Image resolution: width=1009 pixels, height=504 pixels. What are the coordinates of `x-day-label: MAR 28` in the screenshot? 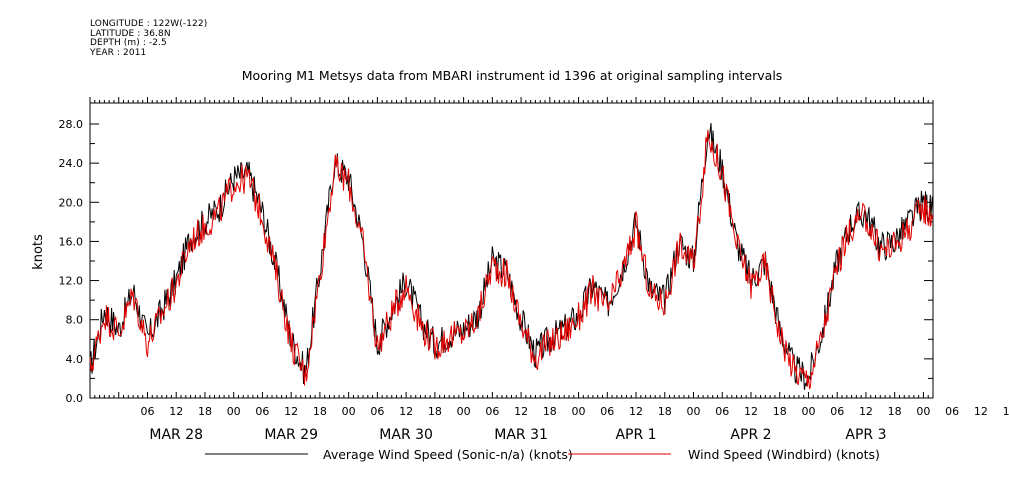 It's located at (176, 435).